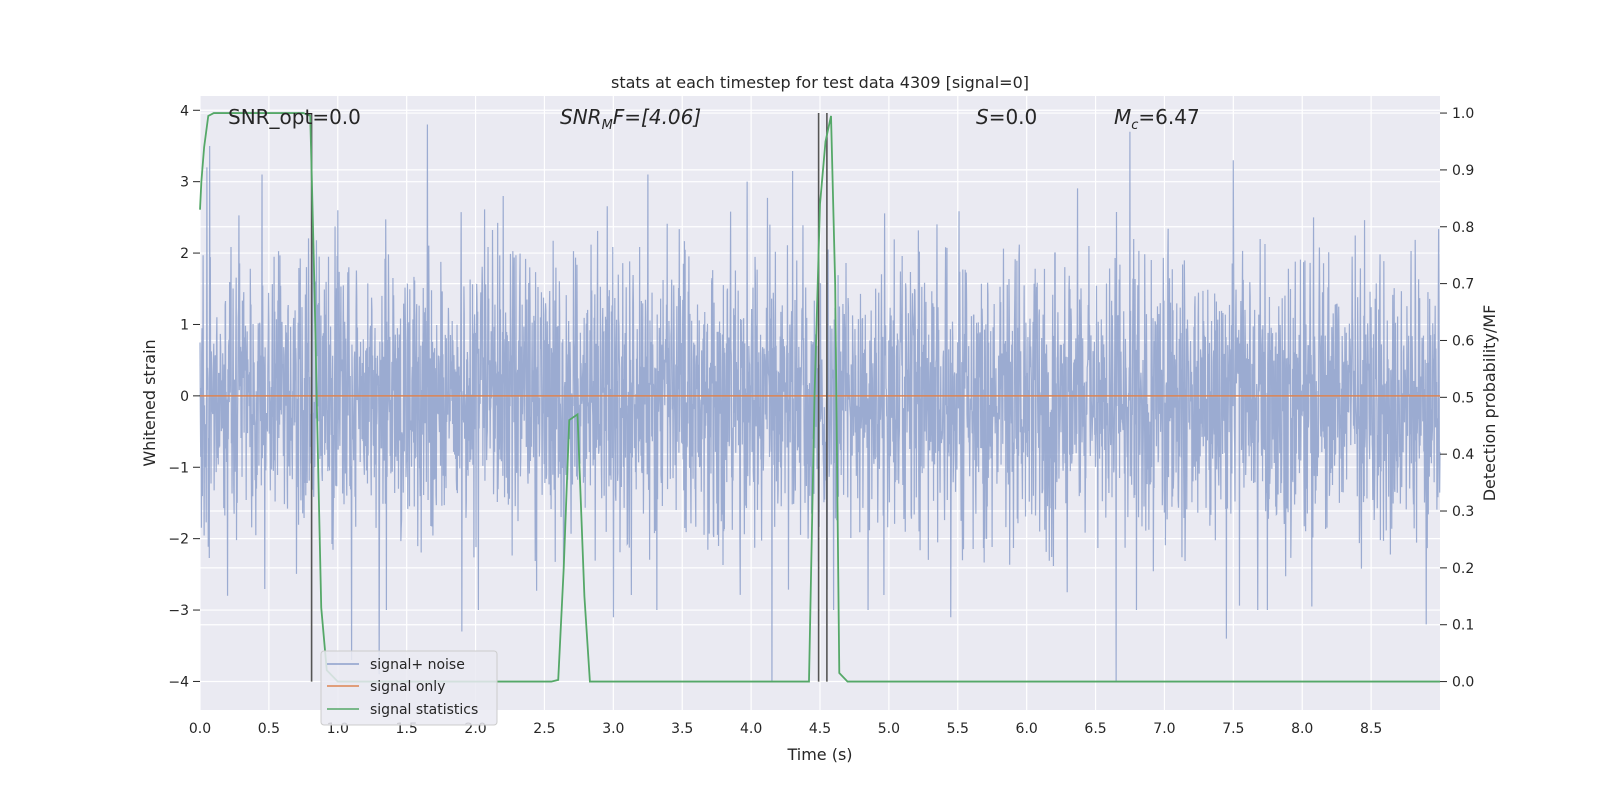  What do you see at coordinates (269, 729) in the screenshot?
I see `x-tick-label: 0.5` at bounding box center [269, 729].